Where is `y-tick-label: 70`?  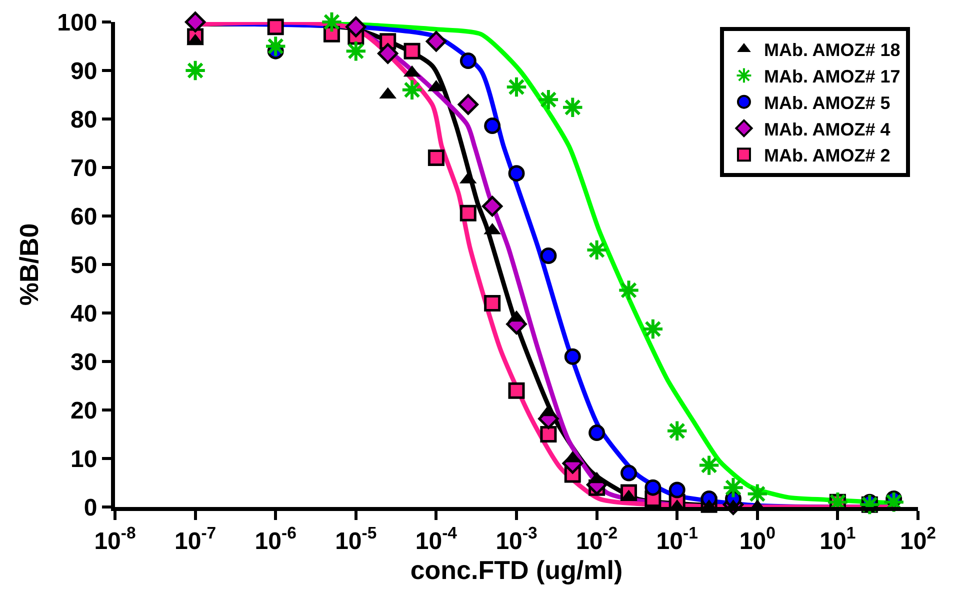
y-tick-label: 70 is located at coordinates (84, 168).